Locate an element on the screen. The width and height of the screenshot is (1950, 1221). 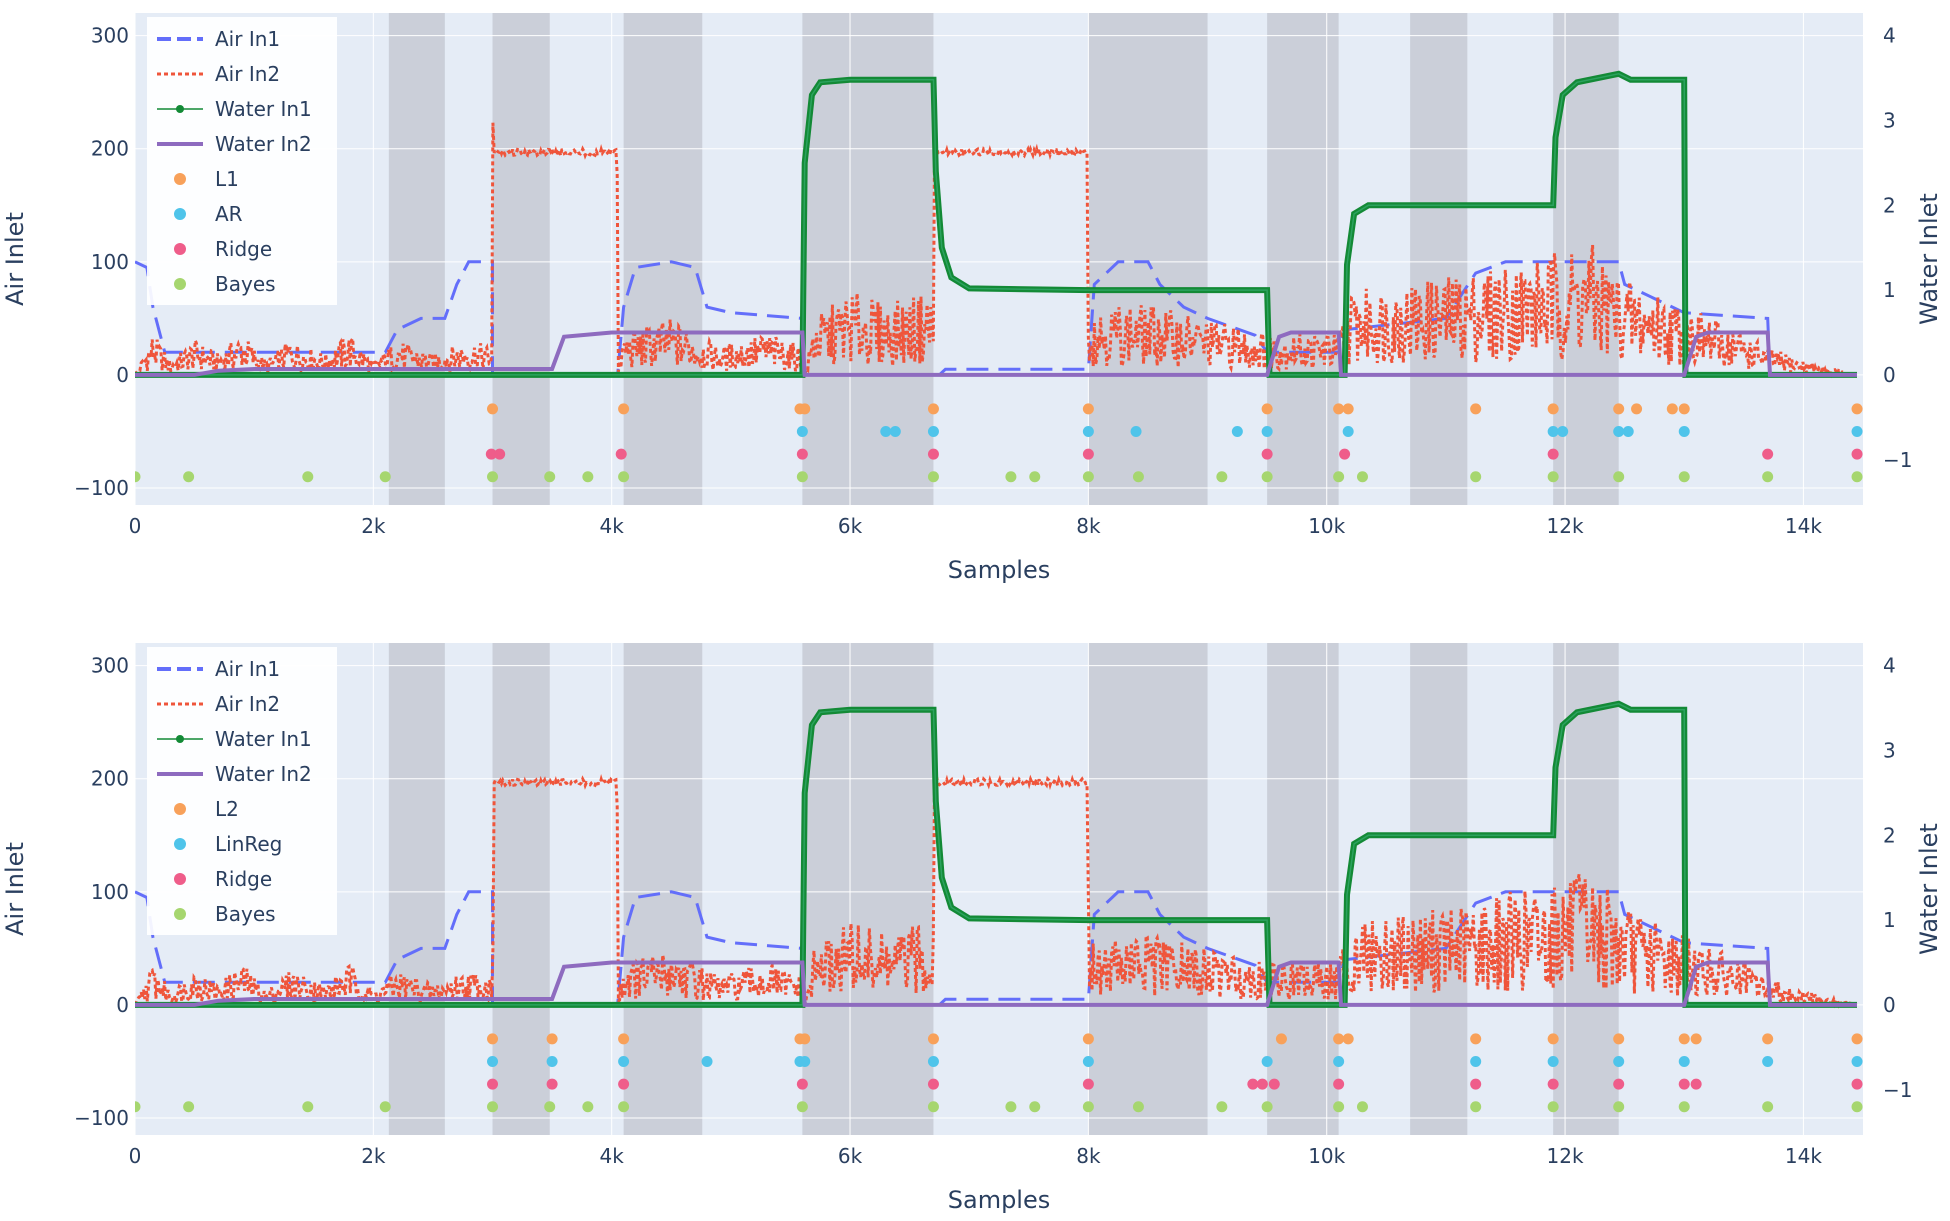
legend-swatch-ar is located at coordinates (180, 214).